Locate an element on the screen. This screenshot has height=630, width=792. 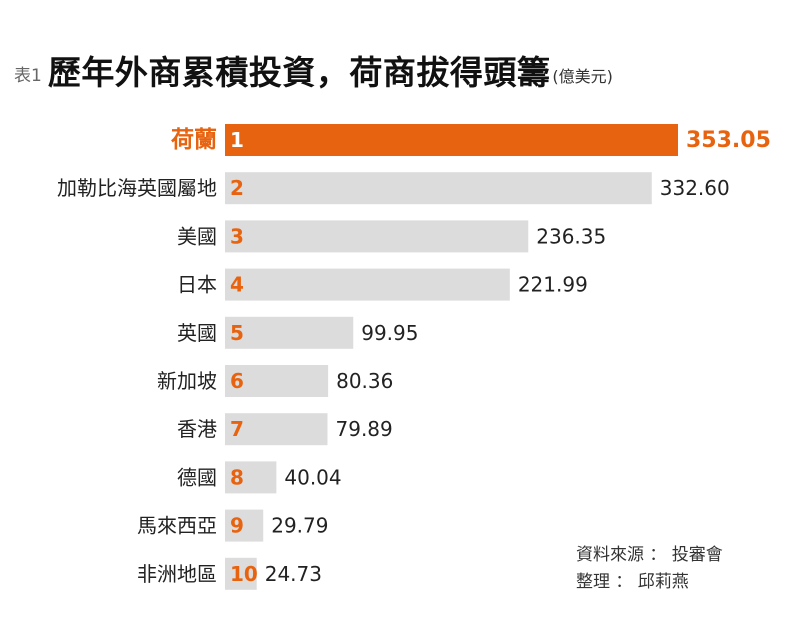
unit-label: (億美元) is located at coordinates (582, 76).